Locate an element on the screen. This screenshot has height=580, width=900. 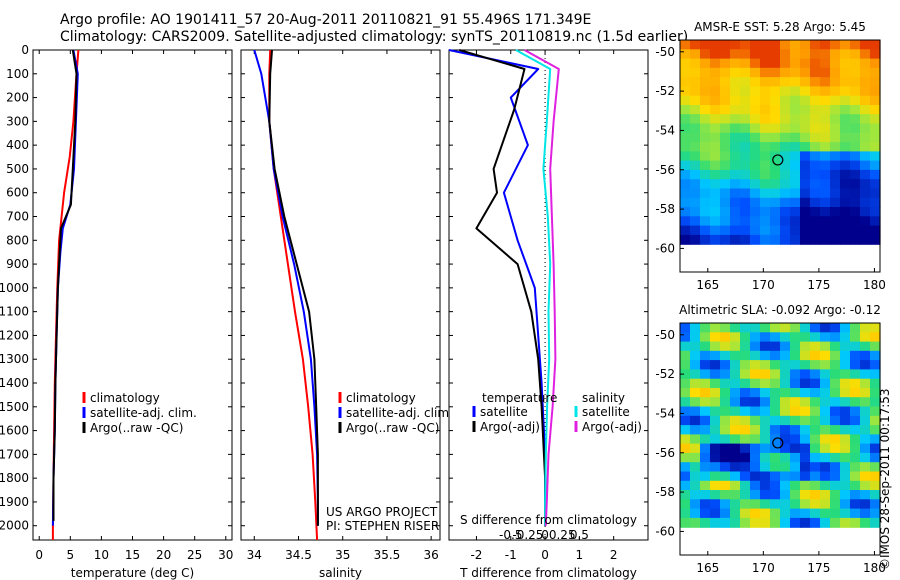
map-title: AMSR-E SST: 5.28 Argo: 5.45 is located at coordinates (780, 27).